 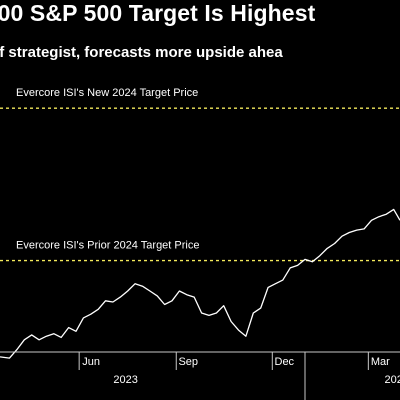 What do you see at coordinates (107, 93) in the screenshot?
I see `reference-line-label-0: Evercore ISI's New 2024 Target Price` at bounding box center [107, 93].